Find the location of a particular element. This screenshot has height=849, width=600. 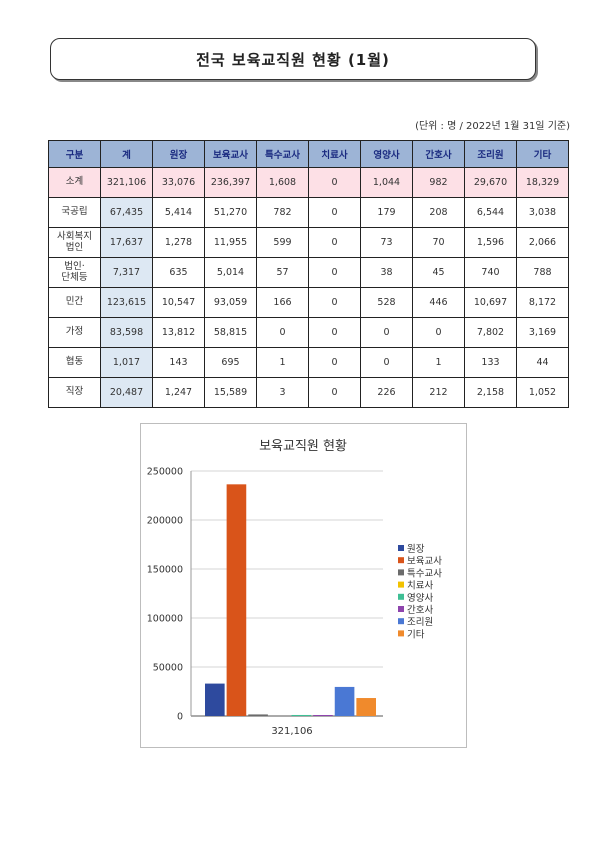

table-row: 법인· 단체등 7,317 635 5,014 57 0 38 45 740 788 is located at coordinates (308, 272).